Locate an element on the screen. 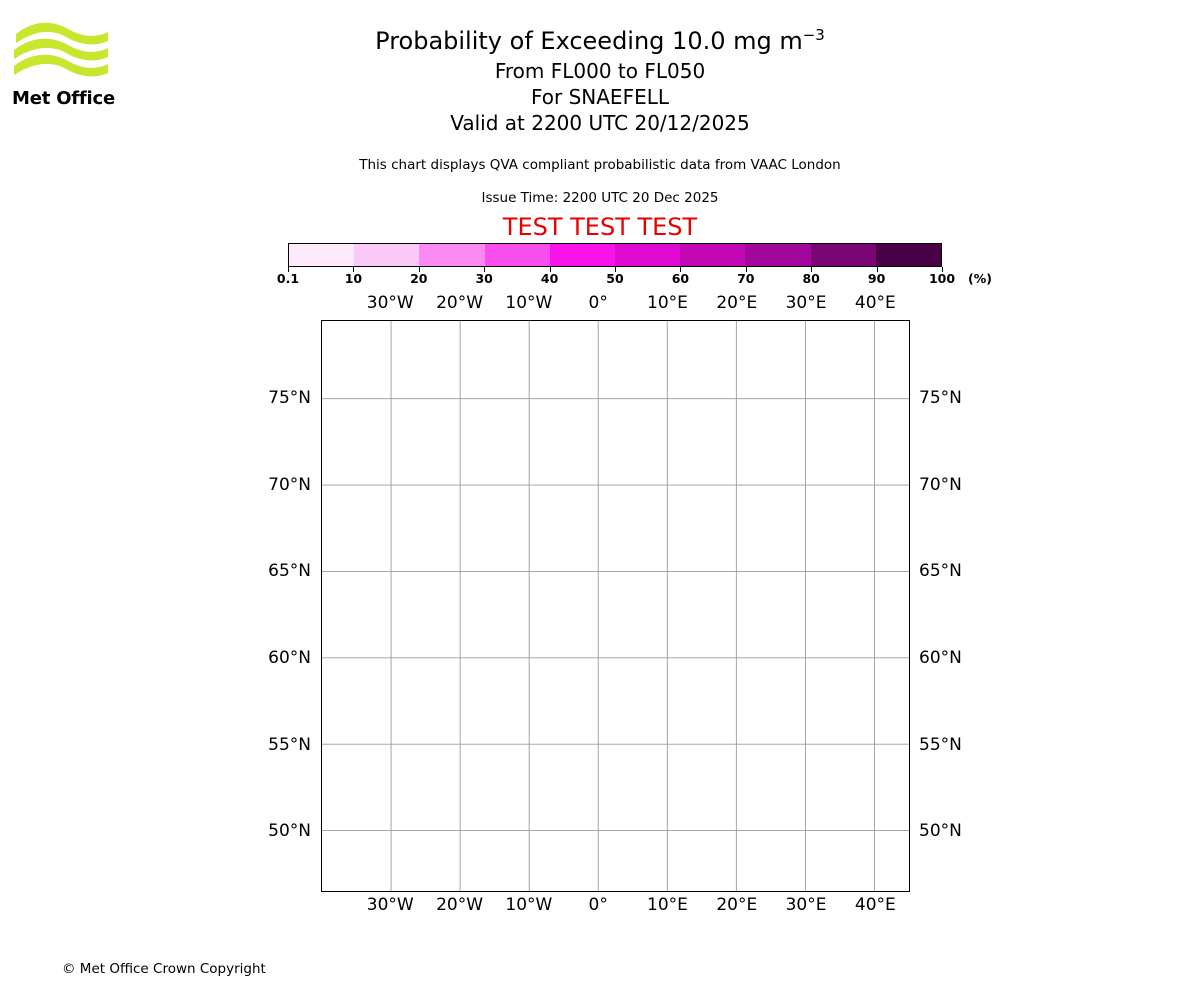 The height and width of the screenshot is (1000, 1200). colorbar-tick-label-60: 60 is located at coordinates (680, 278).